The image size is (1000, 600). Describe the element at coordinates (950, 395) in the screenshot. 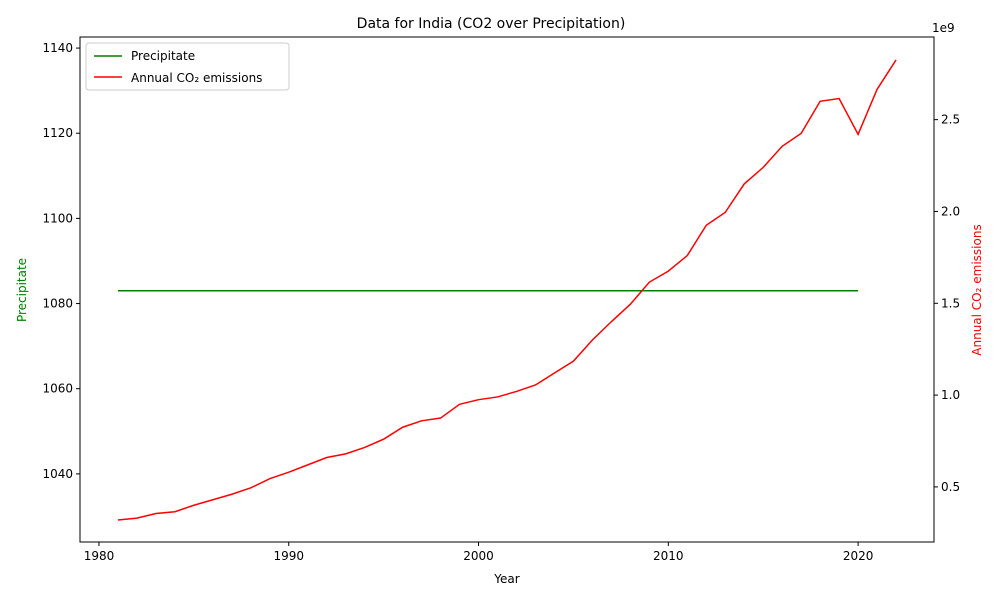

I see `right-y-tick-label: 1.0` at that location.